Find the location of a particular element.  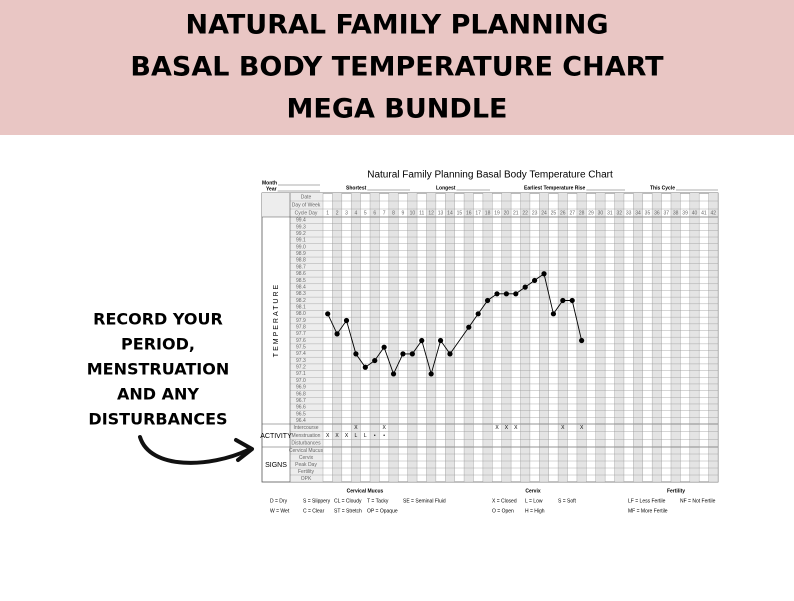

arrow-head is located at coordinates (244, 450).